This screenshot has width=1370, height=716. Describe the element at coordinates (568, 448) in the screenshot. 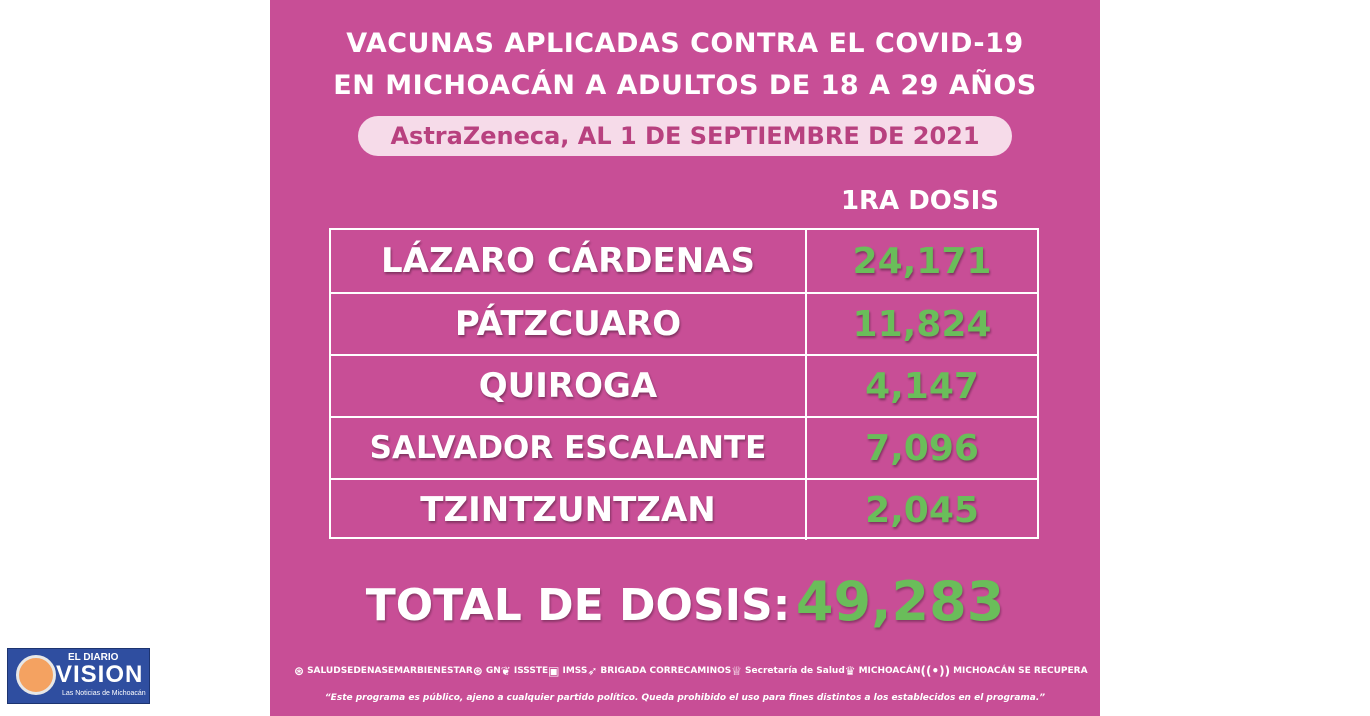

I see `municipality-name: SALVADOR ESCALANTE` at that location.